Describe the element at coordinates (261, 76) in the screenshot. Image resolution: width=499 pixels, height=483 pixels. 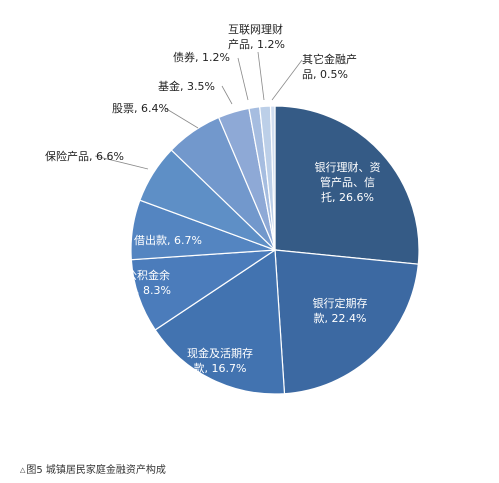
I see `leader-line-internet-wealth` at that location.